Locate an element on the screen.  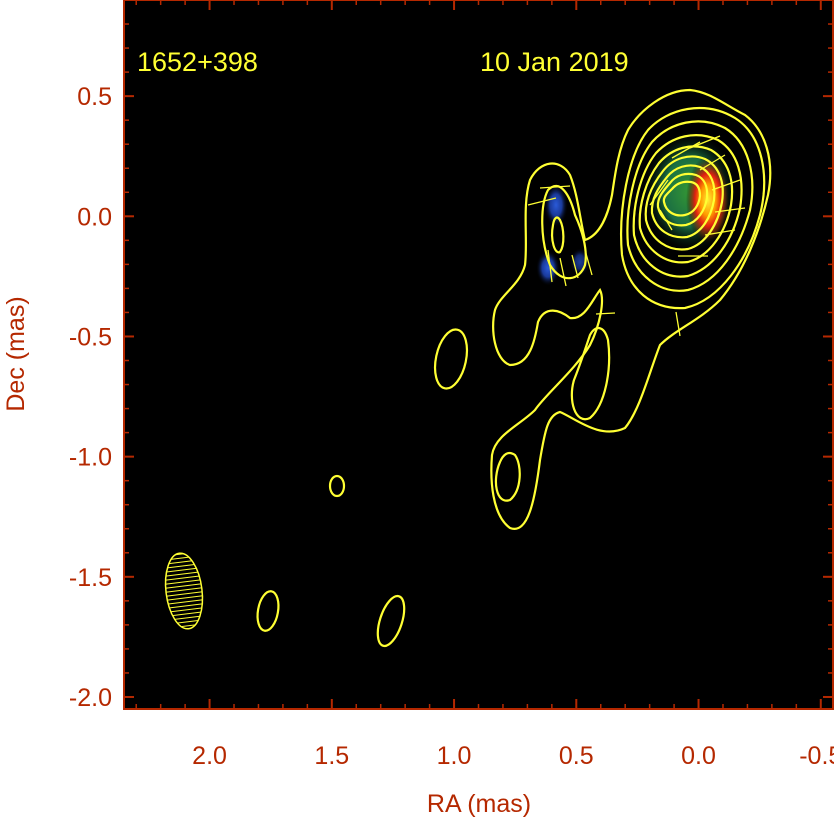
x-tick-label: 0.0 is located at coordinates (698, 756).